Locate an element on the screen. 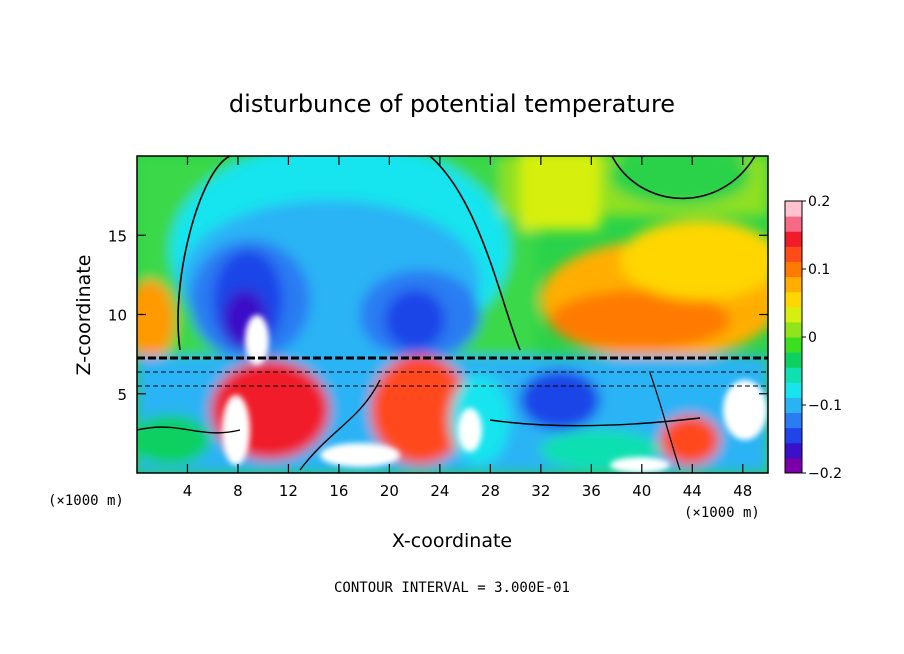 The width and height of the screenshot is (904, 654). y-tick-label: 10 is located at coordinates (117, 316).